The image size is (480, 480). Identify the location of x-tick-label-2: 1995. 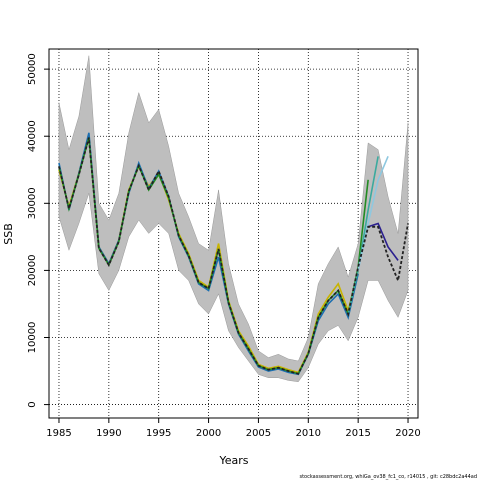
(158, 433).